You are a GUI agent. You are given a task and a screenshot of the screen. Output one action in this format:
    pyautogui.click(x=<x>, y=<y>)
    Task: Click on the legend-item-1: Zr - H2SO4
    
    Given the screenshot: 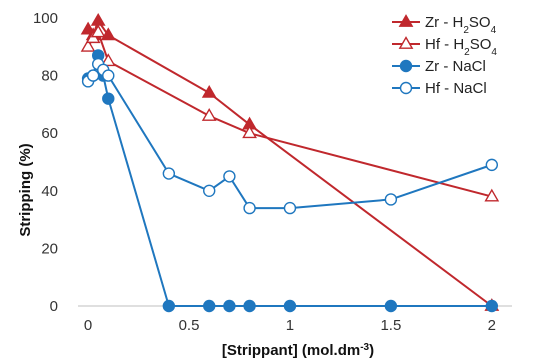 What is the action you would take?
    pyautogui.click(x=444, y=25)
    